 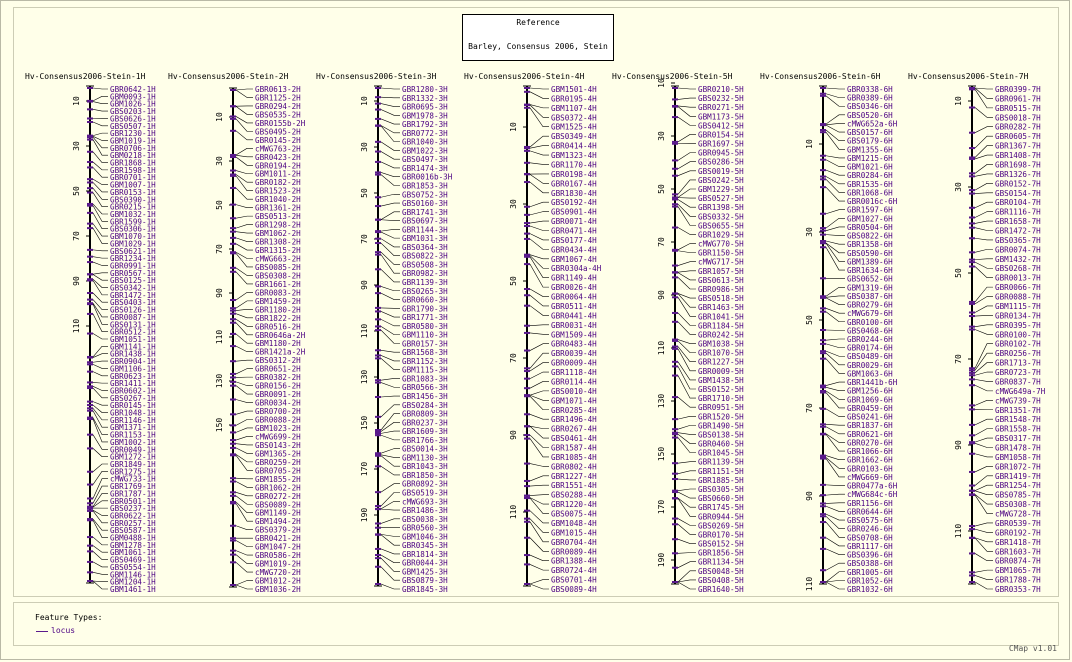 I want to click on locus-label: GBM1256-6H, so click(x=870, y=391).